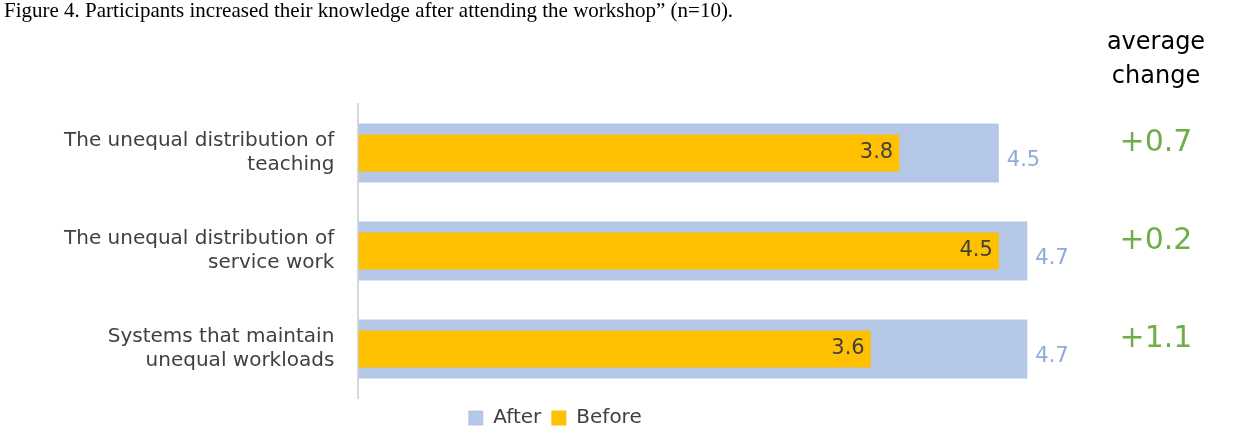  Describe the element at coordinates (221, 347) in the screenshot. I see `y-tick-label: Systems that maintain unequal workloads` at that location.